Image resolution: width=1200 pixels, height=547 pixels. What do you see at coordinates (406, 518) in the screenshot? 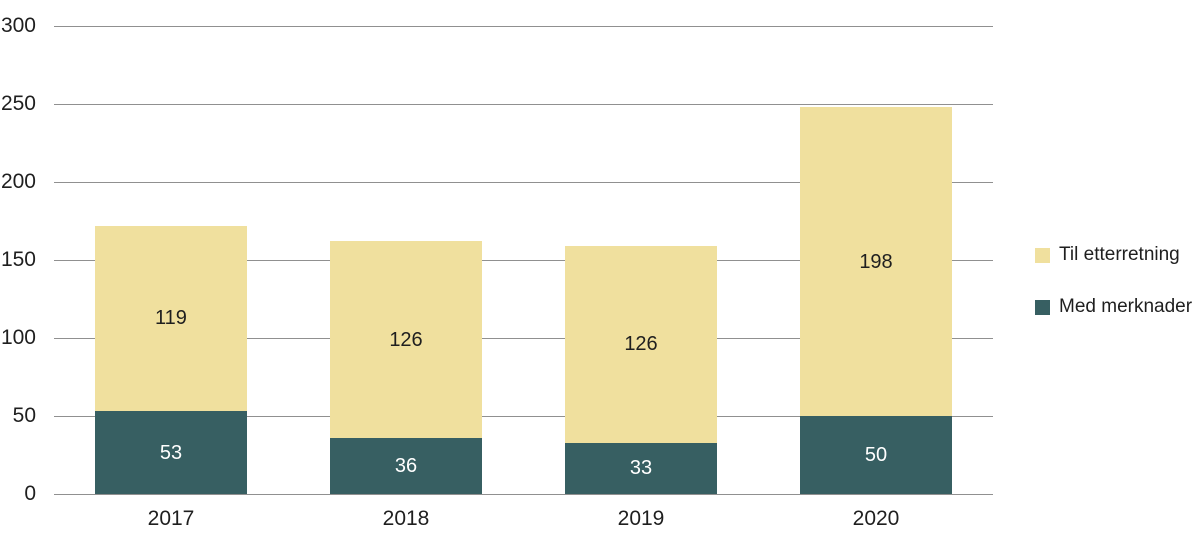
I see `x-axis-tick-label: 2018` at bounding box center [406, 518].